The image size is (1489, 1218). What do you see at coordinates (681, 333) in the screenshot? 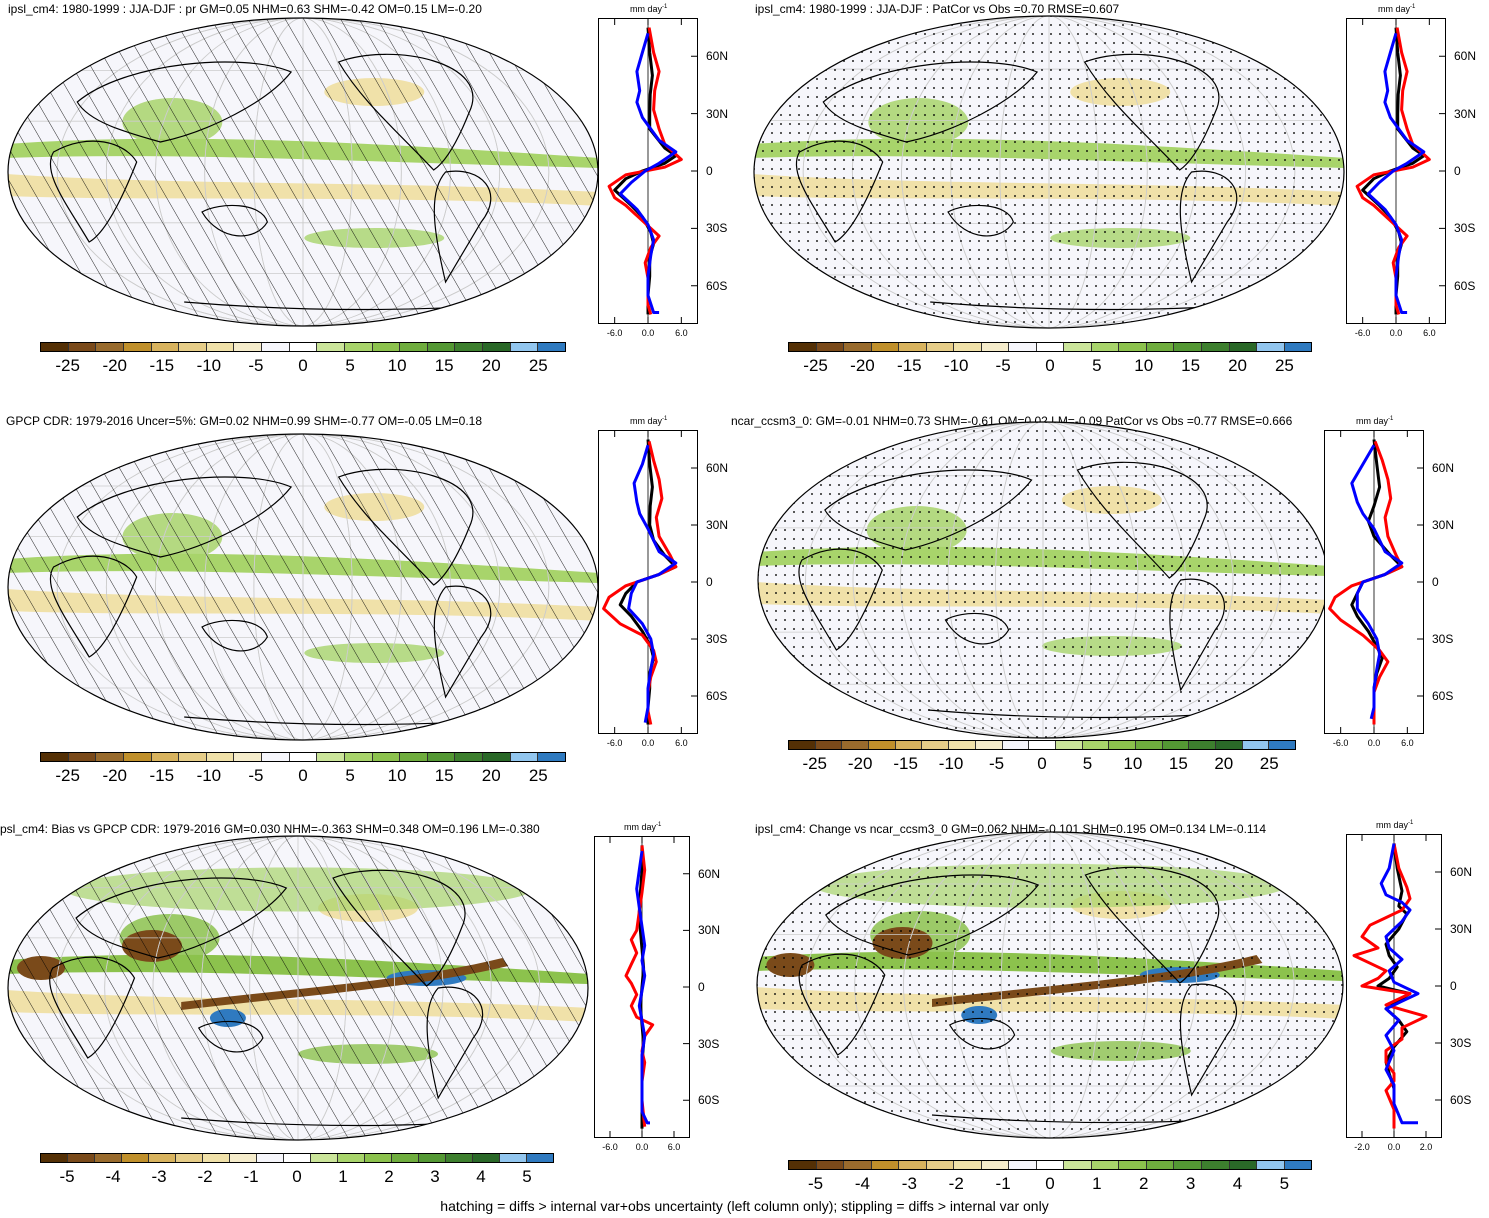
I see `zonal-x-tick-label: 6.0` at bounding box center [681, 333].